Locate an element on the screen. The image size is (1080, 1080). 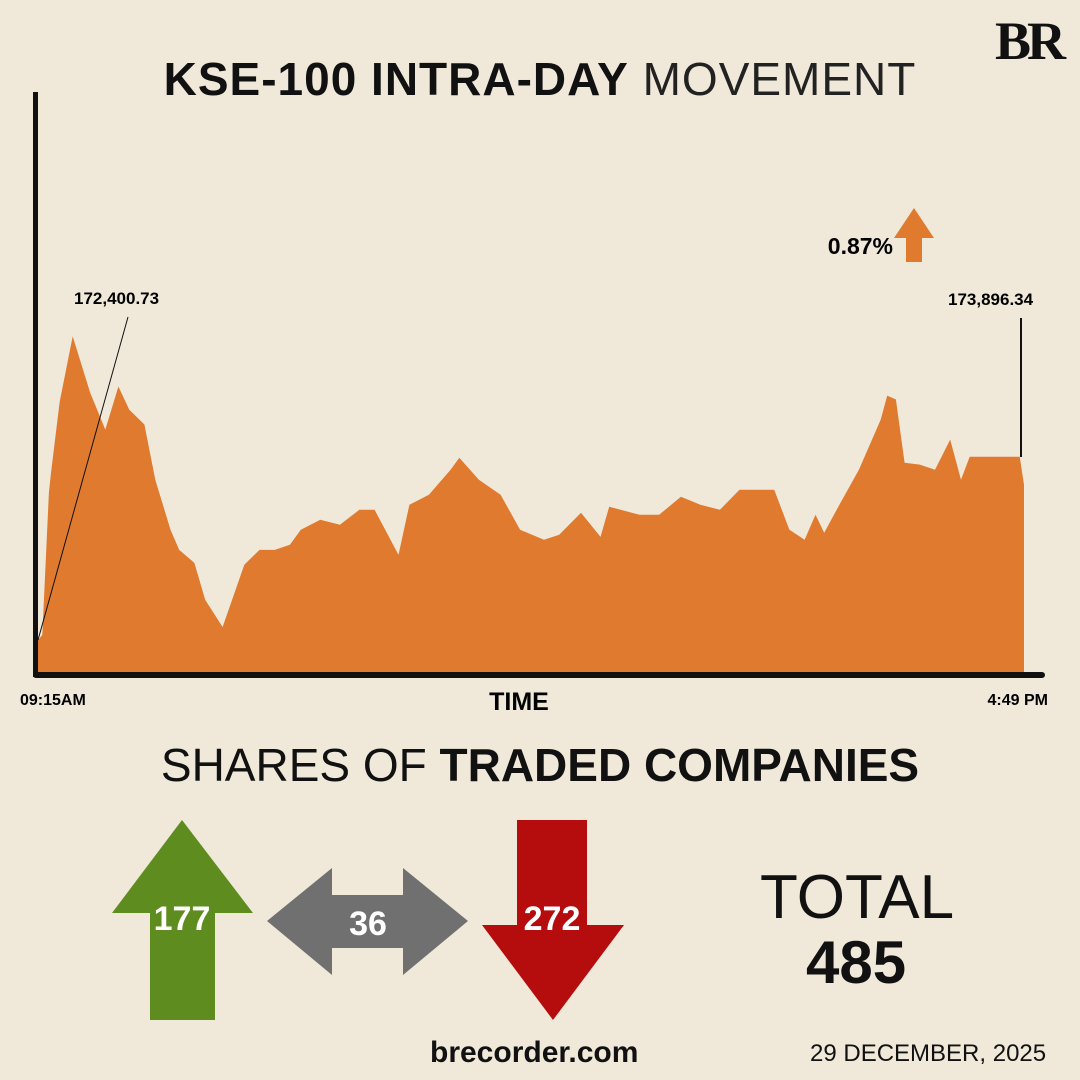
br-logo: BR is located at coordinates (1030, 41).